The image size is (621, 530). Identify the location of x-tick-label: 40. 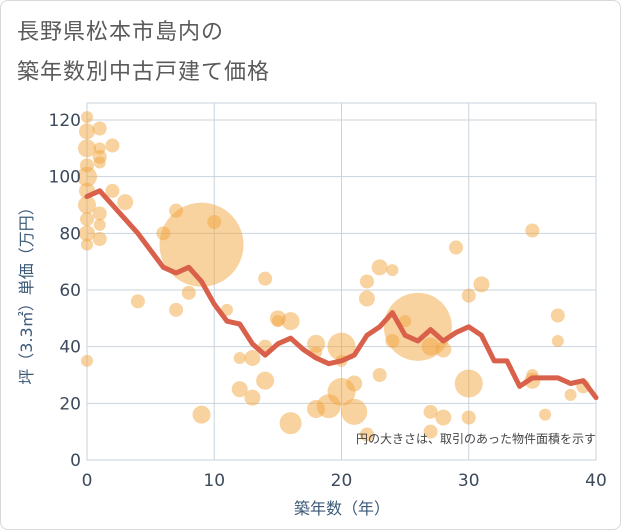
(596, 481).